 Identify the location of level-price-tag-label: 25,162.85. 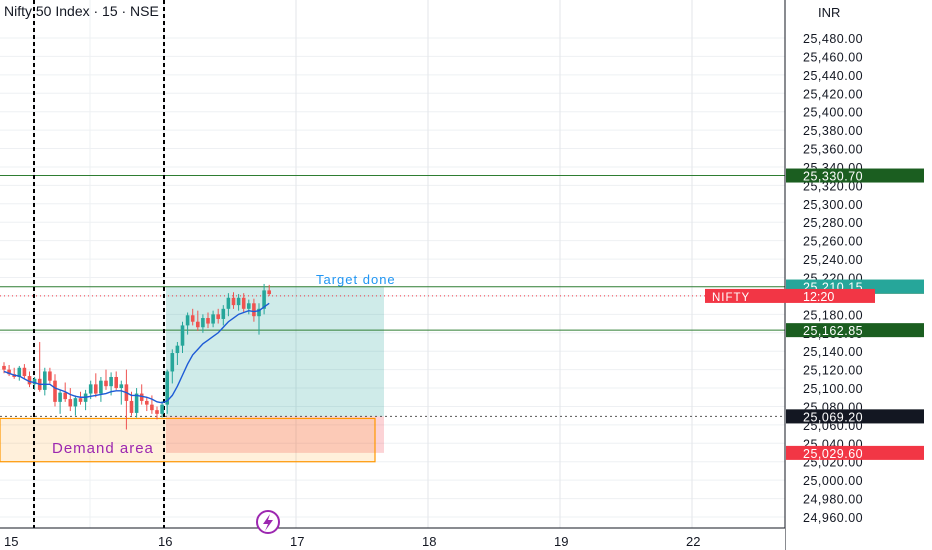
(833, 331).